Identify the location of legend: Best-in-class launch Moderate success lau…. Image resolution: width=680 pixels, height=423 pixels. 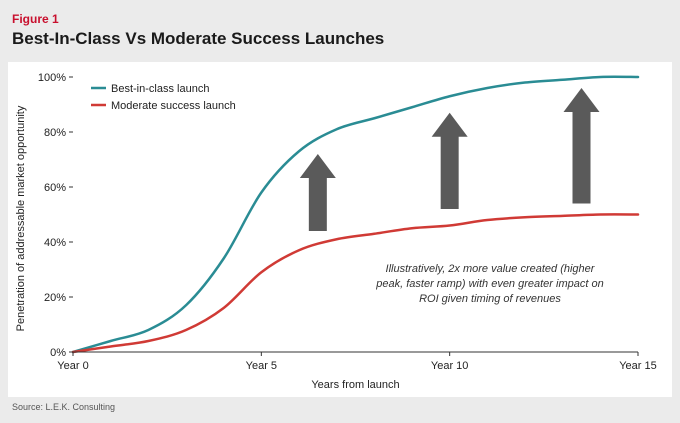
(163, 97).